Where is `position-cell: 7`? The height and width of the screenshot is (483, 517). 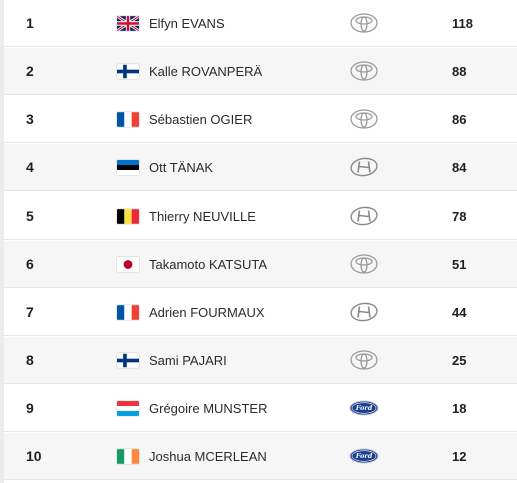 position-cell: 7 is located at coordinates (30, 312).